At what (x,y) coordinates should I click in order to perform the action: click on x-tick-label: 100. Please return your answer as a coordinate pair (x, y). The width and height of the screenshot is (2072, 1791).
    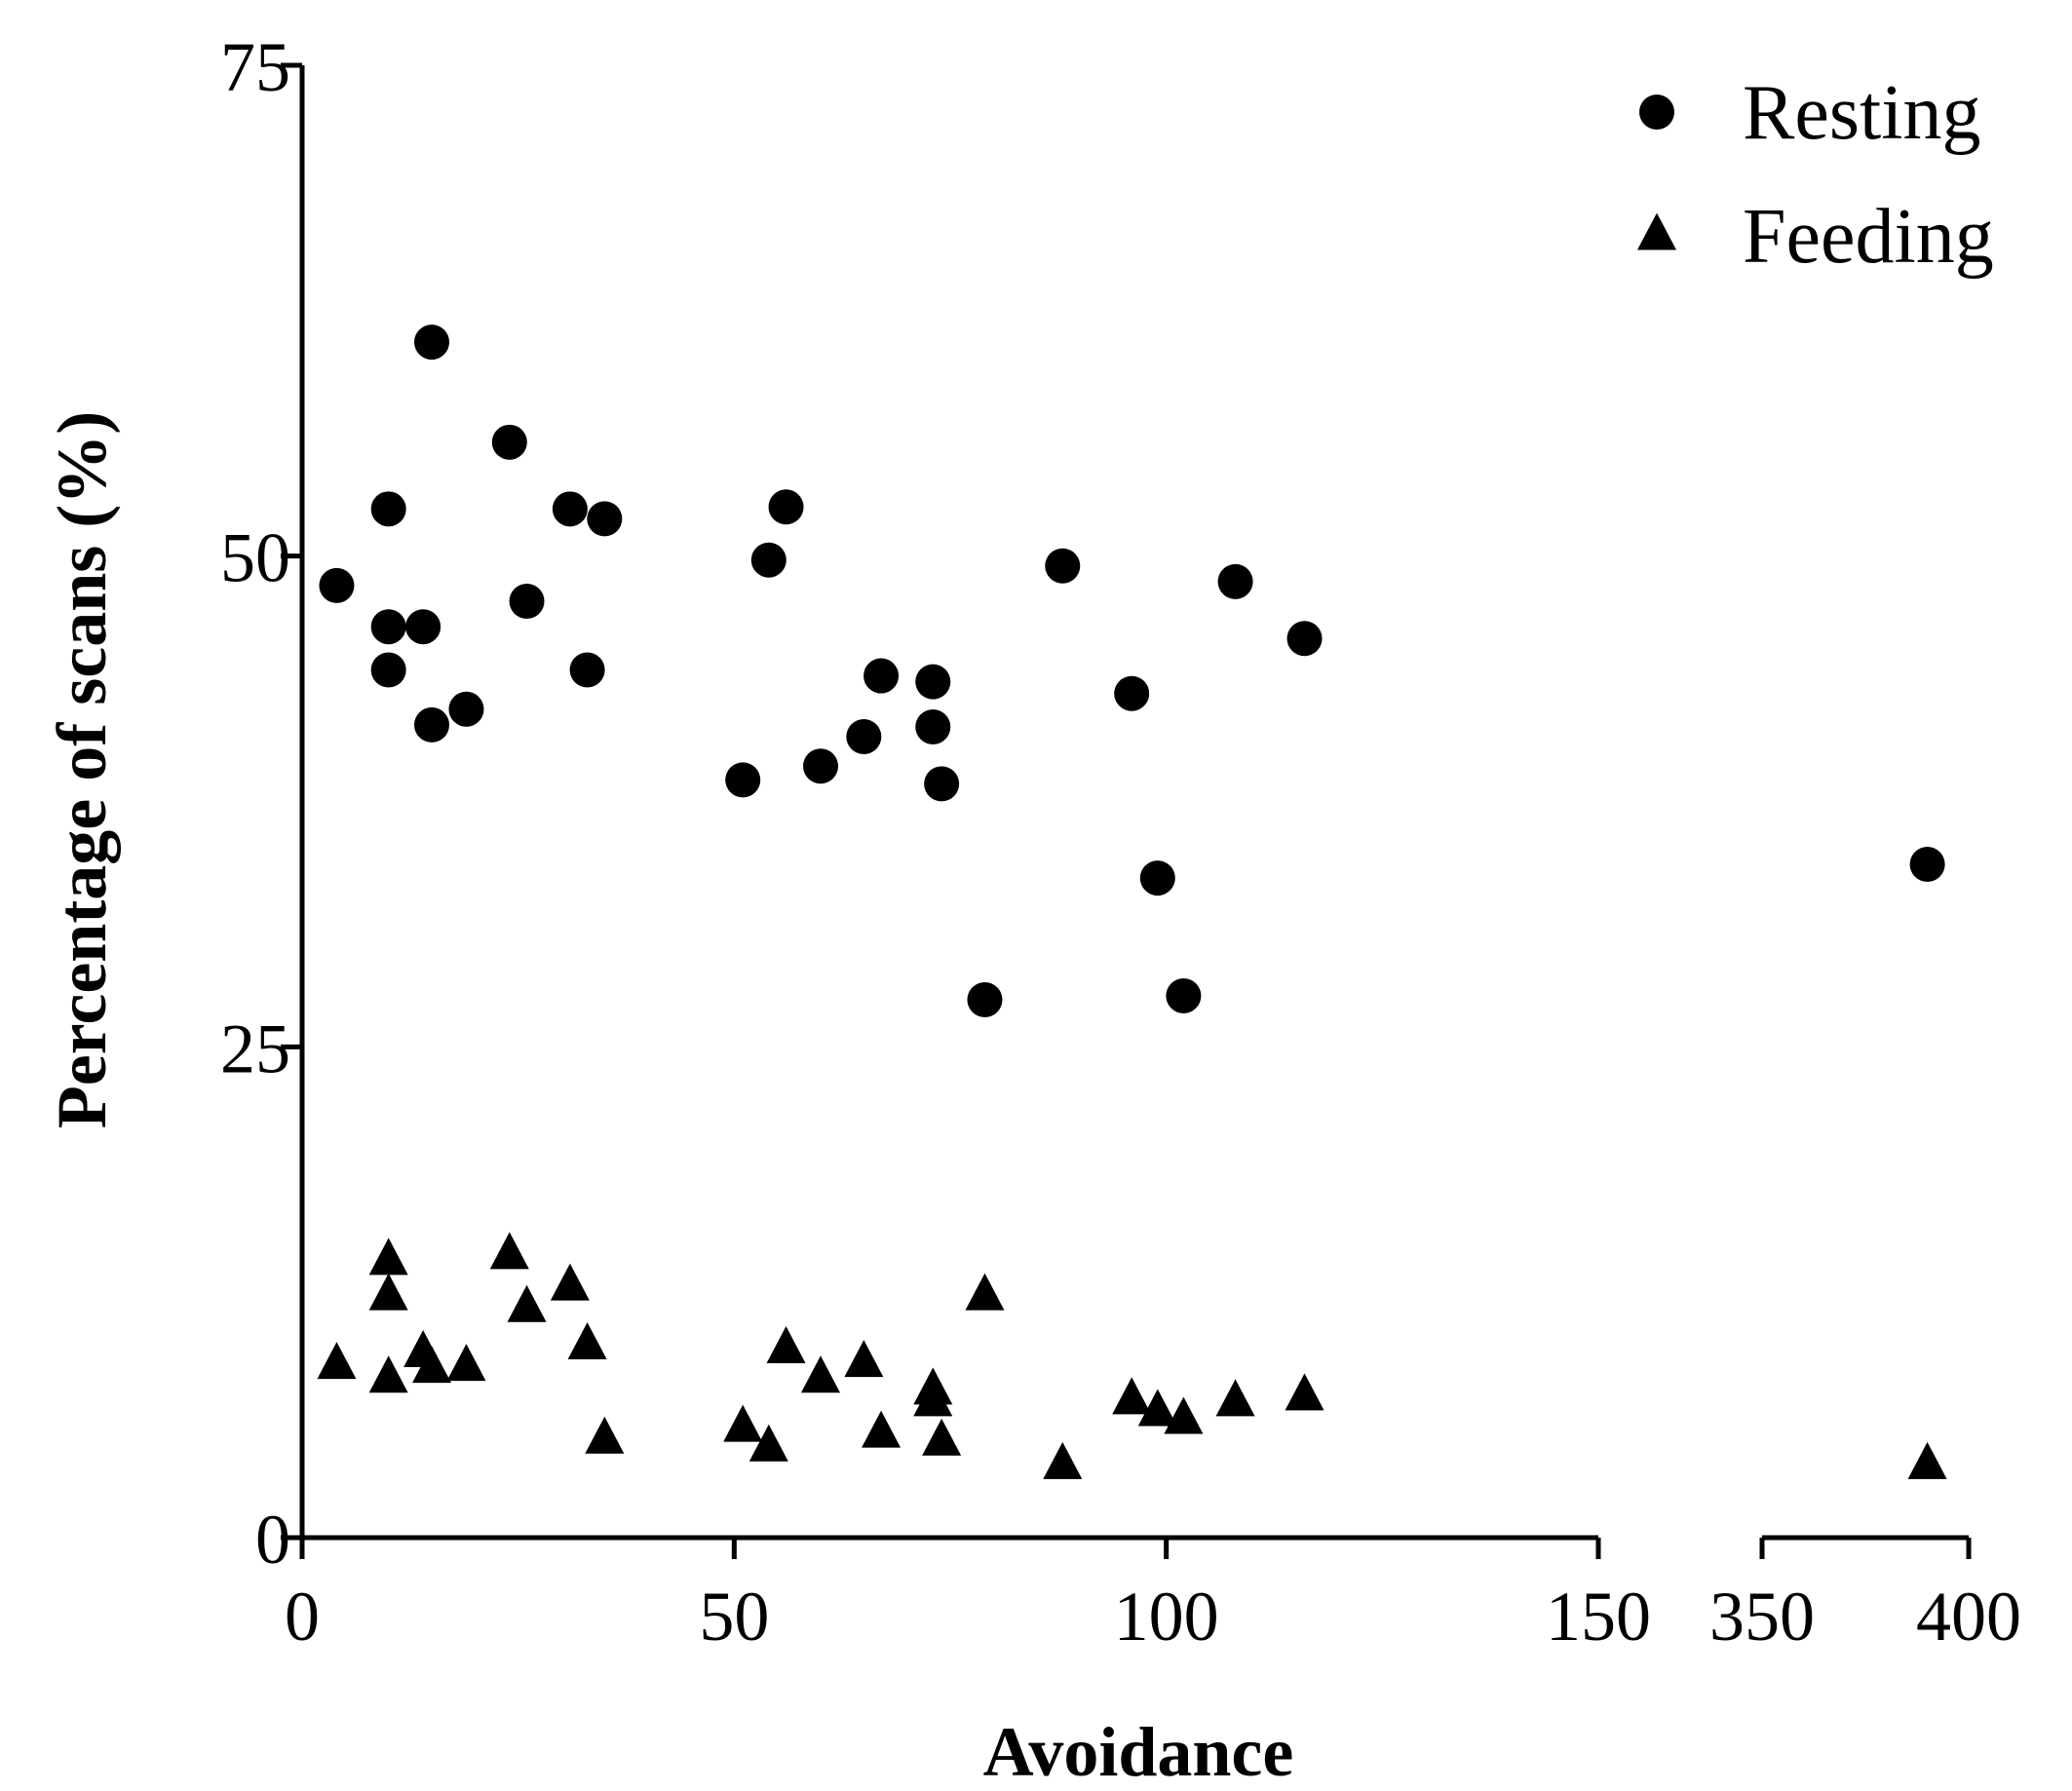
    Looking at the image, I should click on (1166, 1617).